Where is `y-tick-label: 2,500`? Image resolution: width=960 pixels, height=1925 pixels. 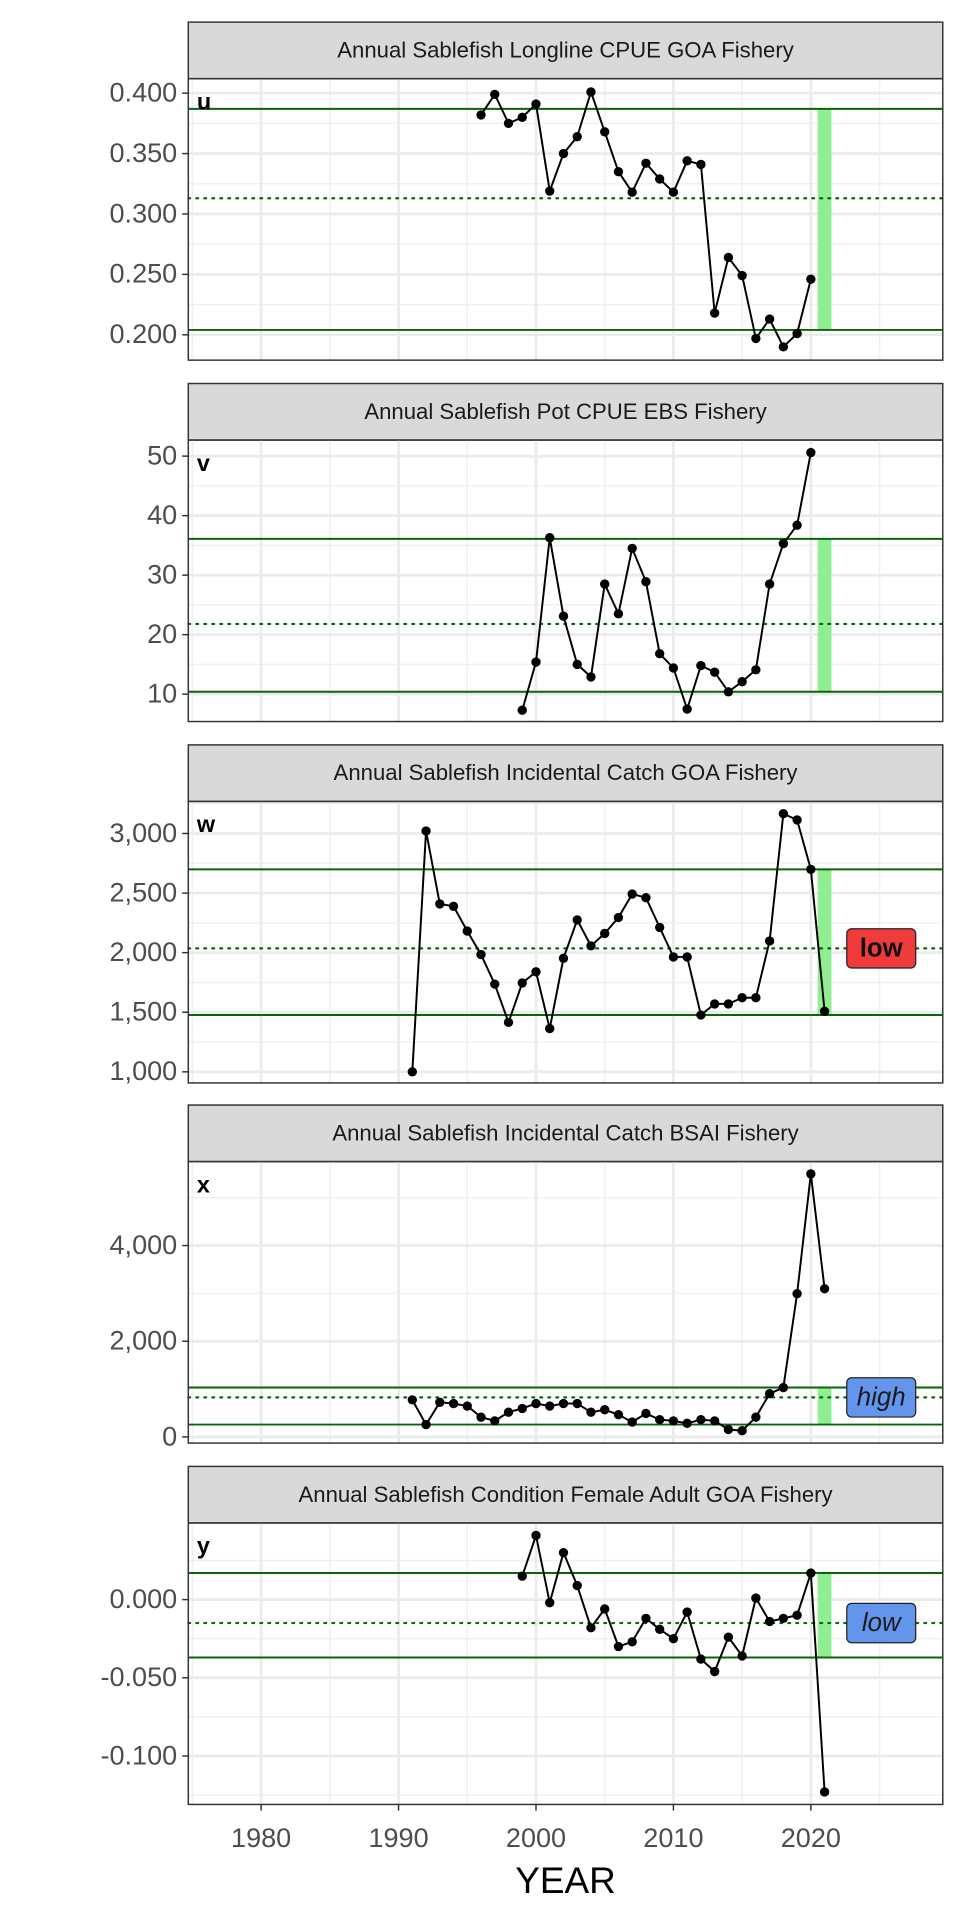
y-tick-label: 2,500 is located at coordinates (143, 892).